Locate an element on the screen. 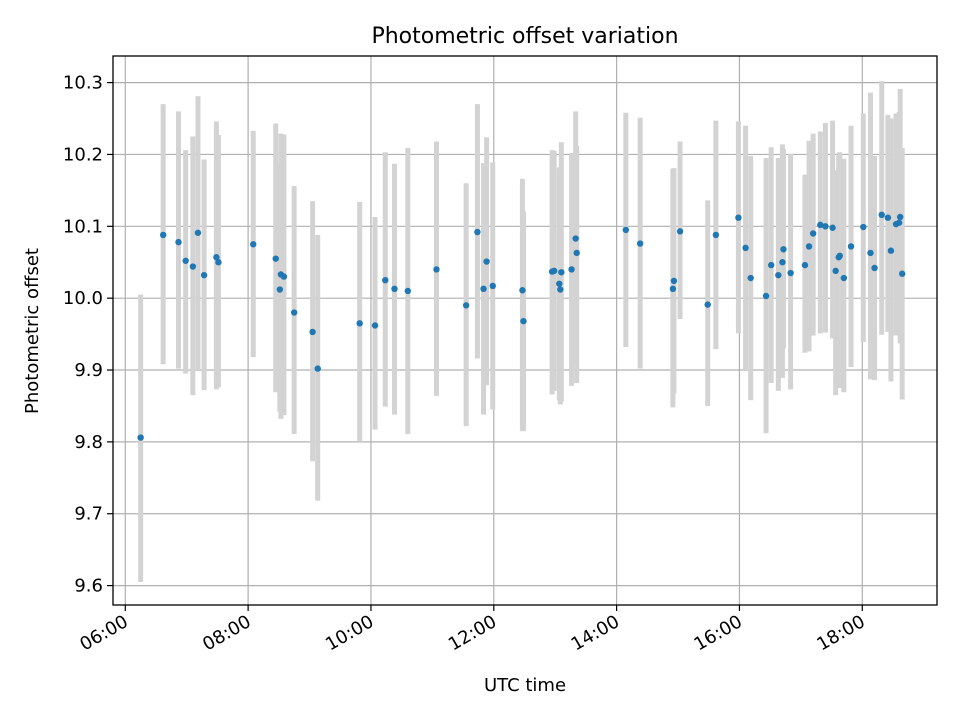 Image resolution: width=960 pixels, height=720 pixels. y-tick-label: 10.1 is located at coordinates (83, 226).